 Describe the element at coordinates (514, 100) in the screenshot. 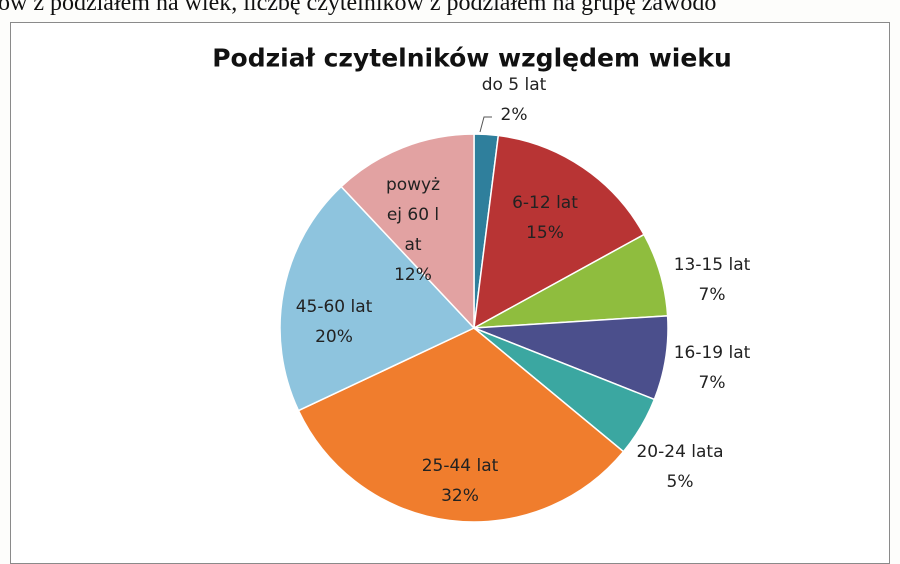

I see `data-label: do 5 lat 2%` at that location.